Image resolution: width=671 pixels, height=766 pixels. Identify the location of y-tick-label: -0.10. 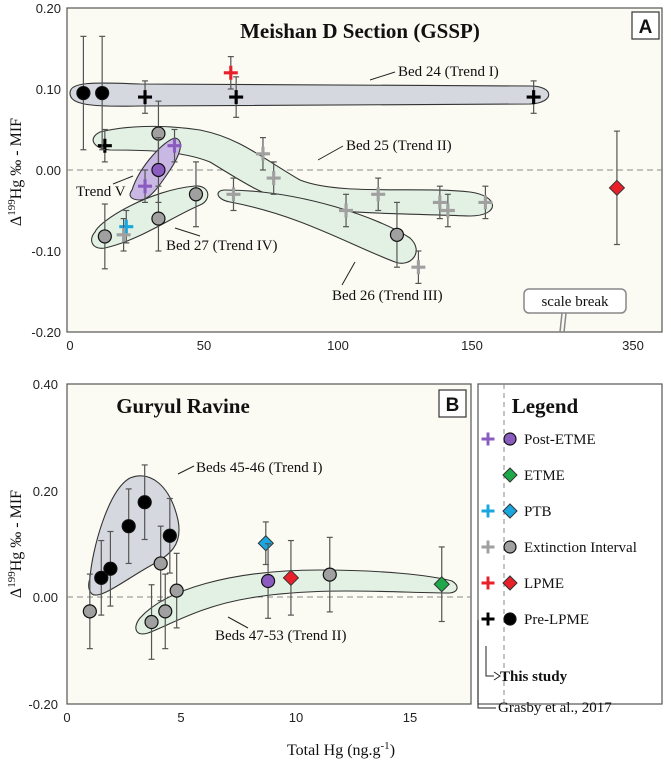
(46, 251).